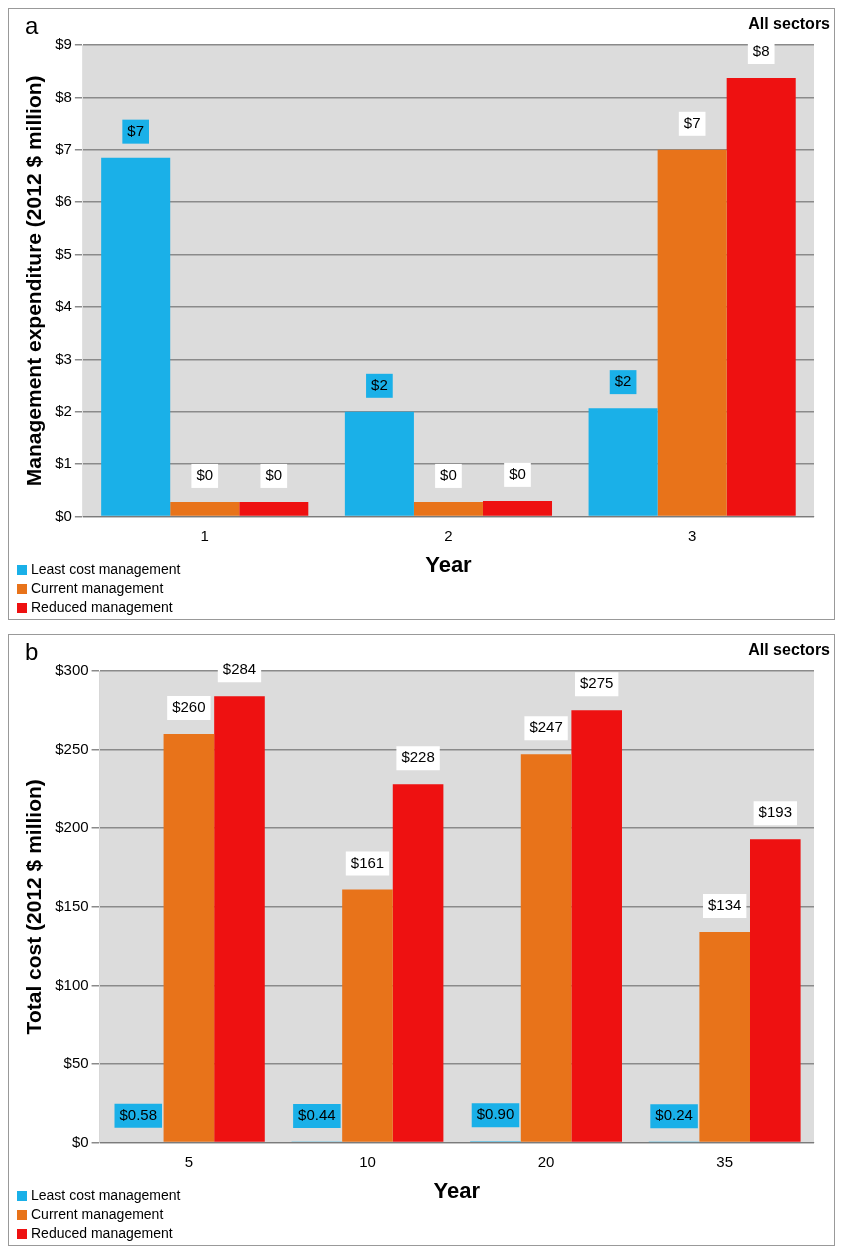  I want to click on y-tick-label: $5, so click(63, 253).